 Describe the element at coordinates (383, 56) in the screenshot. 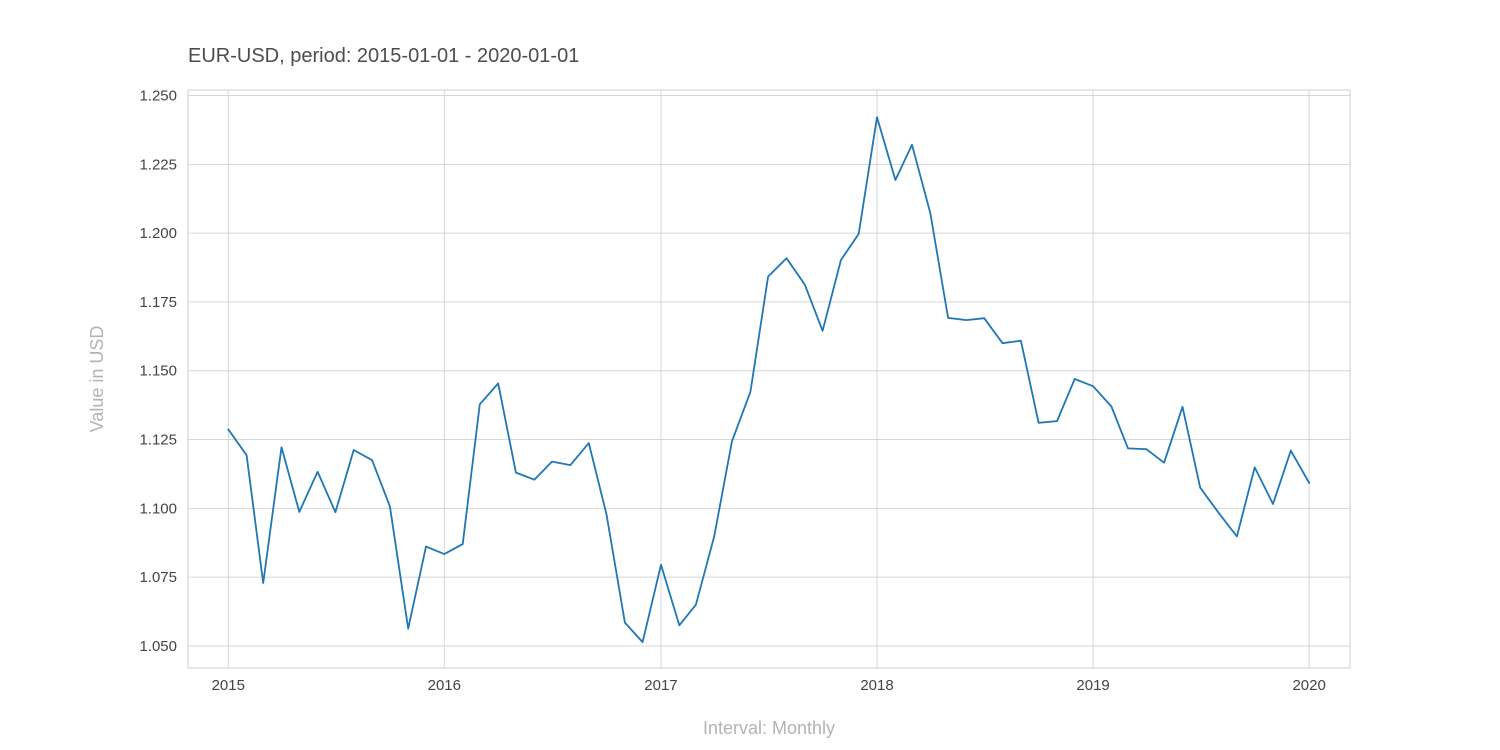

I see `chart-title: EUR-USD, period: 2015-01-01 - 2020-01-01` at that location.